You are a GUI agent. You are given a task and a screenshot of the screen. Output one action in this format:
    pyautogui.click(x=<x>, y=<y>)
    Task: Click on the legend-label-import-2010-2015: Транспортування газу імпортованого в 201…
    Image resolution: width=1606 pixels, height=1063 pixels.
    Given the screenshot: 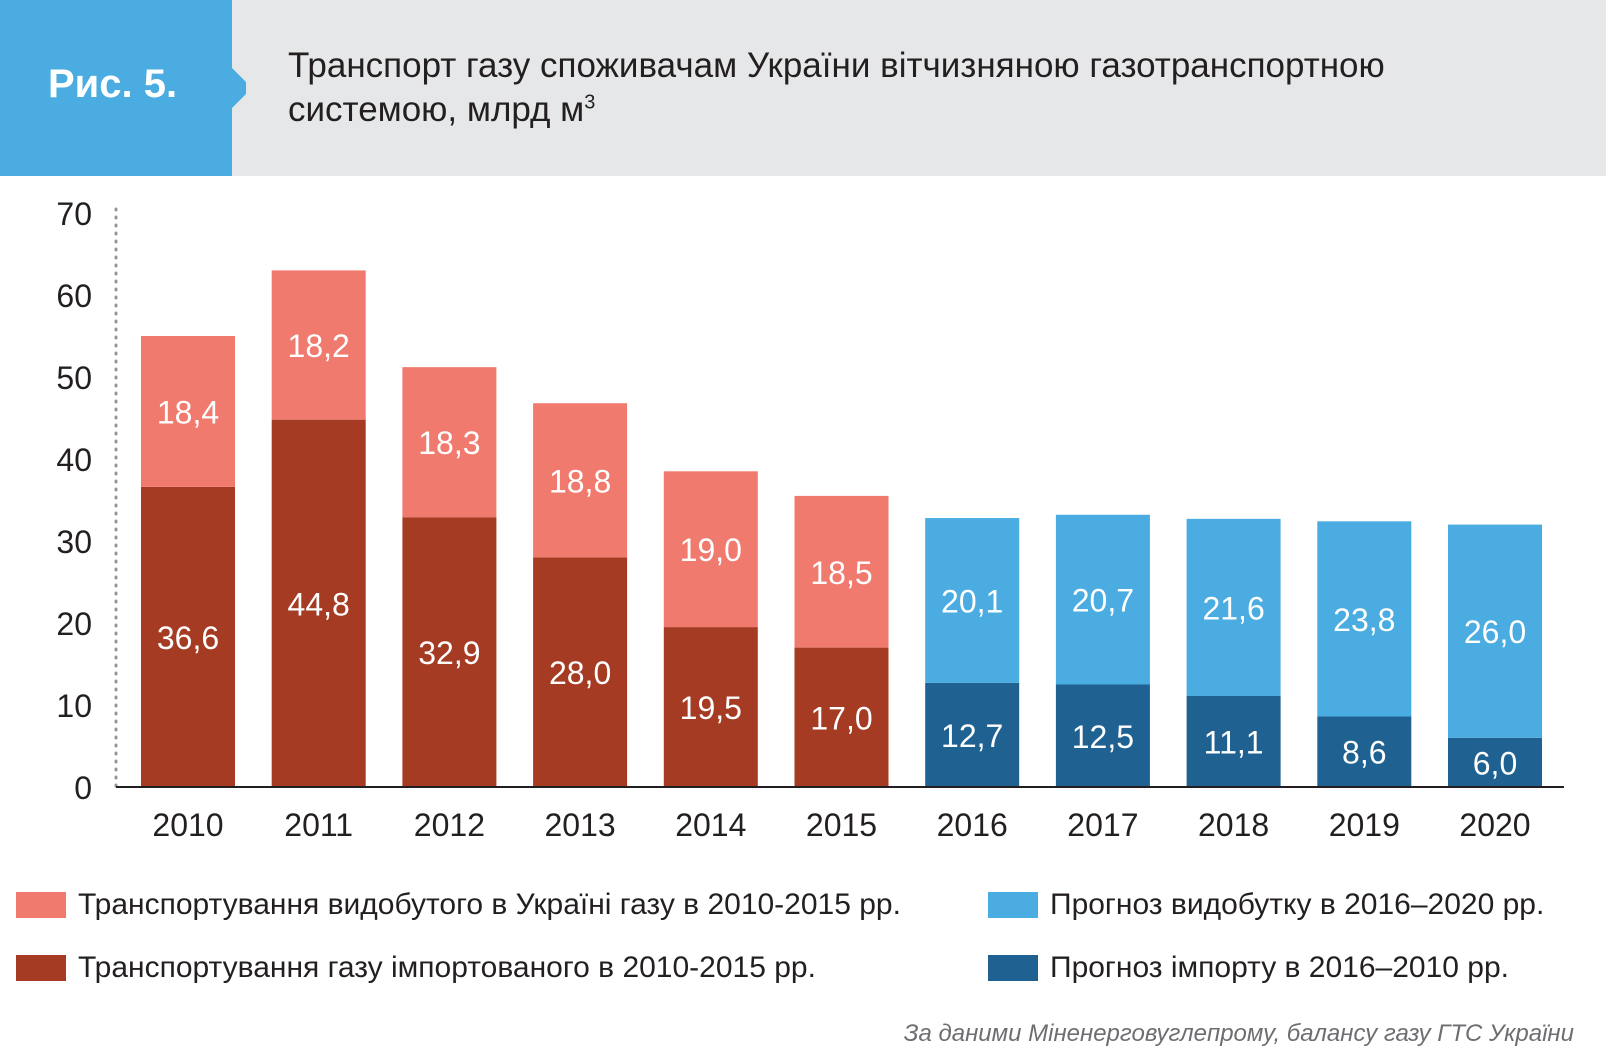 What is the action you would take?
    pyautogui.click(x=447, y=967)
    